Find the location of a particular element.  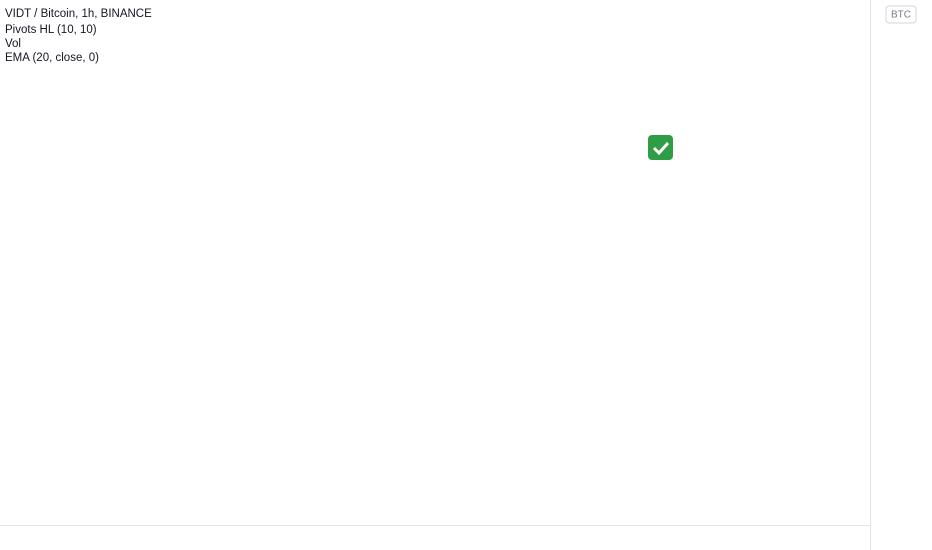

indicator-label: Vol is located at coordinates (13, 44).